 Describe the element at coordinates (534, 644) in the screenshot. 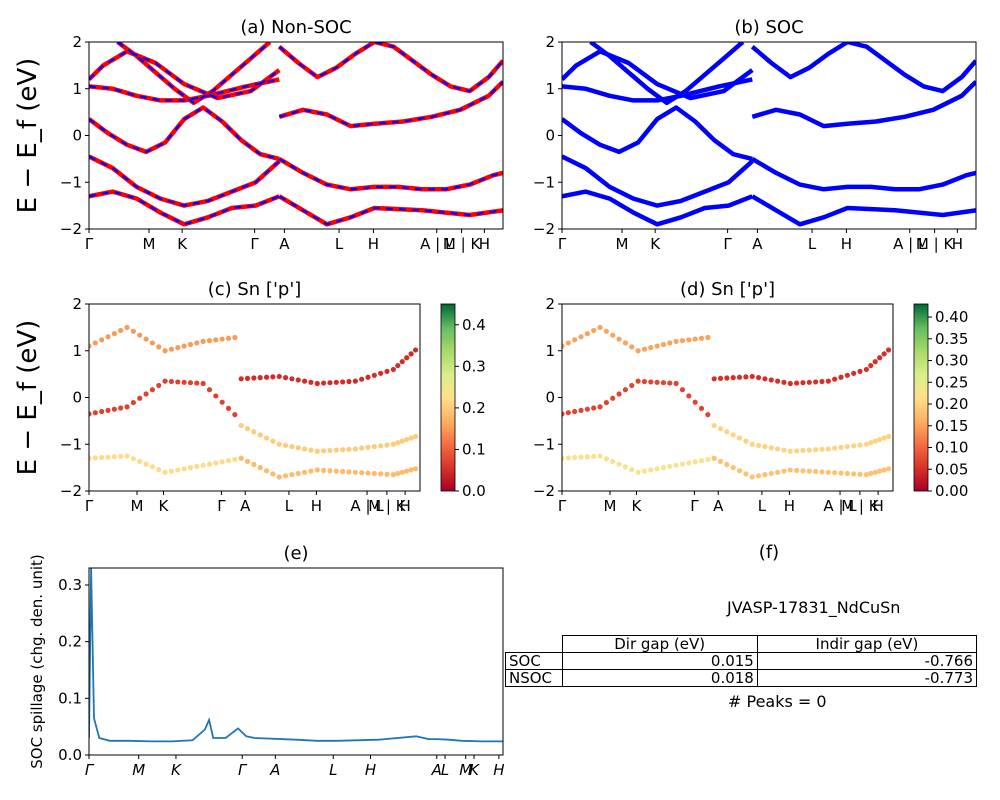

I see `table-corner` at that location.